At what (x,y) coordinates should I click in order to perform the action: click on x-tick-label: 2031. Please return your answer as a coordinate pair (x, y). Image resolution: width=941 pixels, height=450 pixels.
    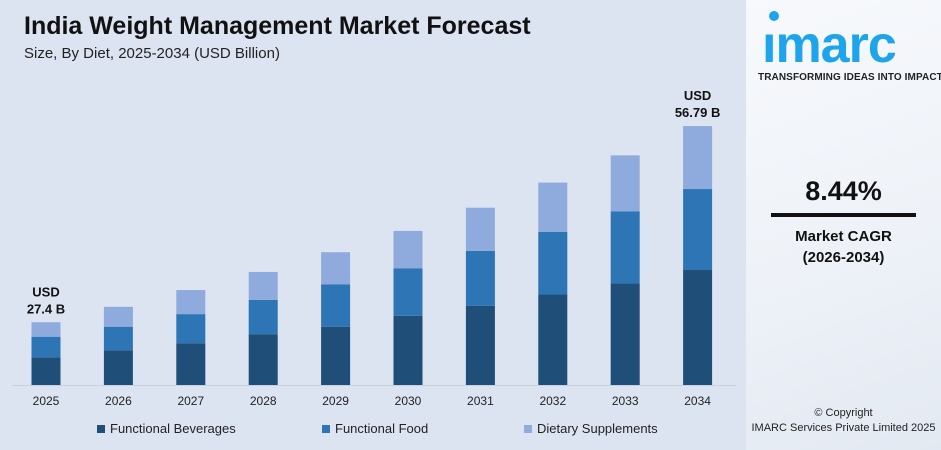
    Looking at the image, I should click on (480, 401).